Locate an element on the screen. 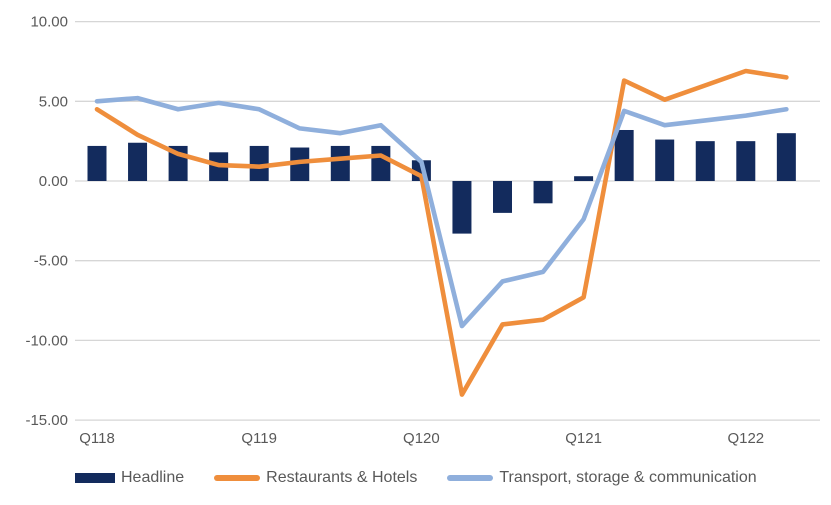 This screenshot has width=831, height=505. transport-swatch-icon is located at coordinates (470, 478).